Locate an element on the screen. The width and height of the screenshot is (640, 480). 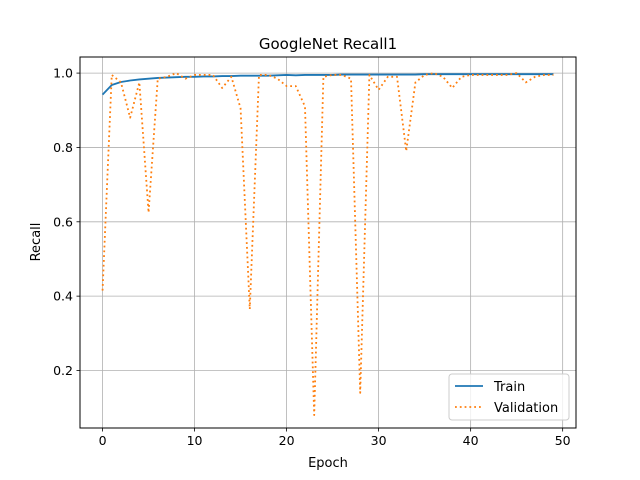
legend-validation-label: Validation is located at coordinates (526, 408).